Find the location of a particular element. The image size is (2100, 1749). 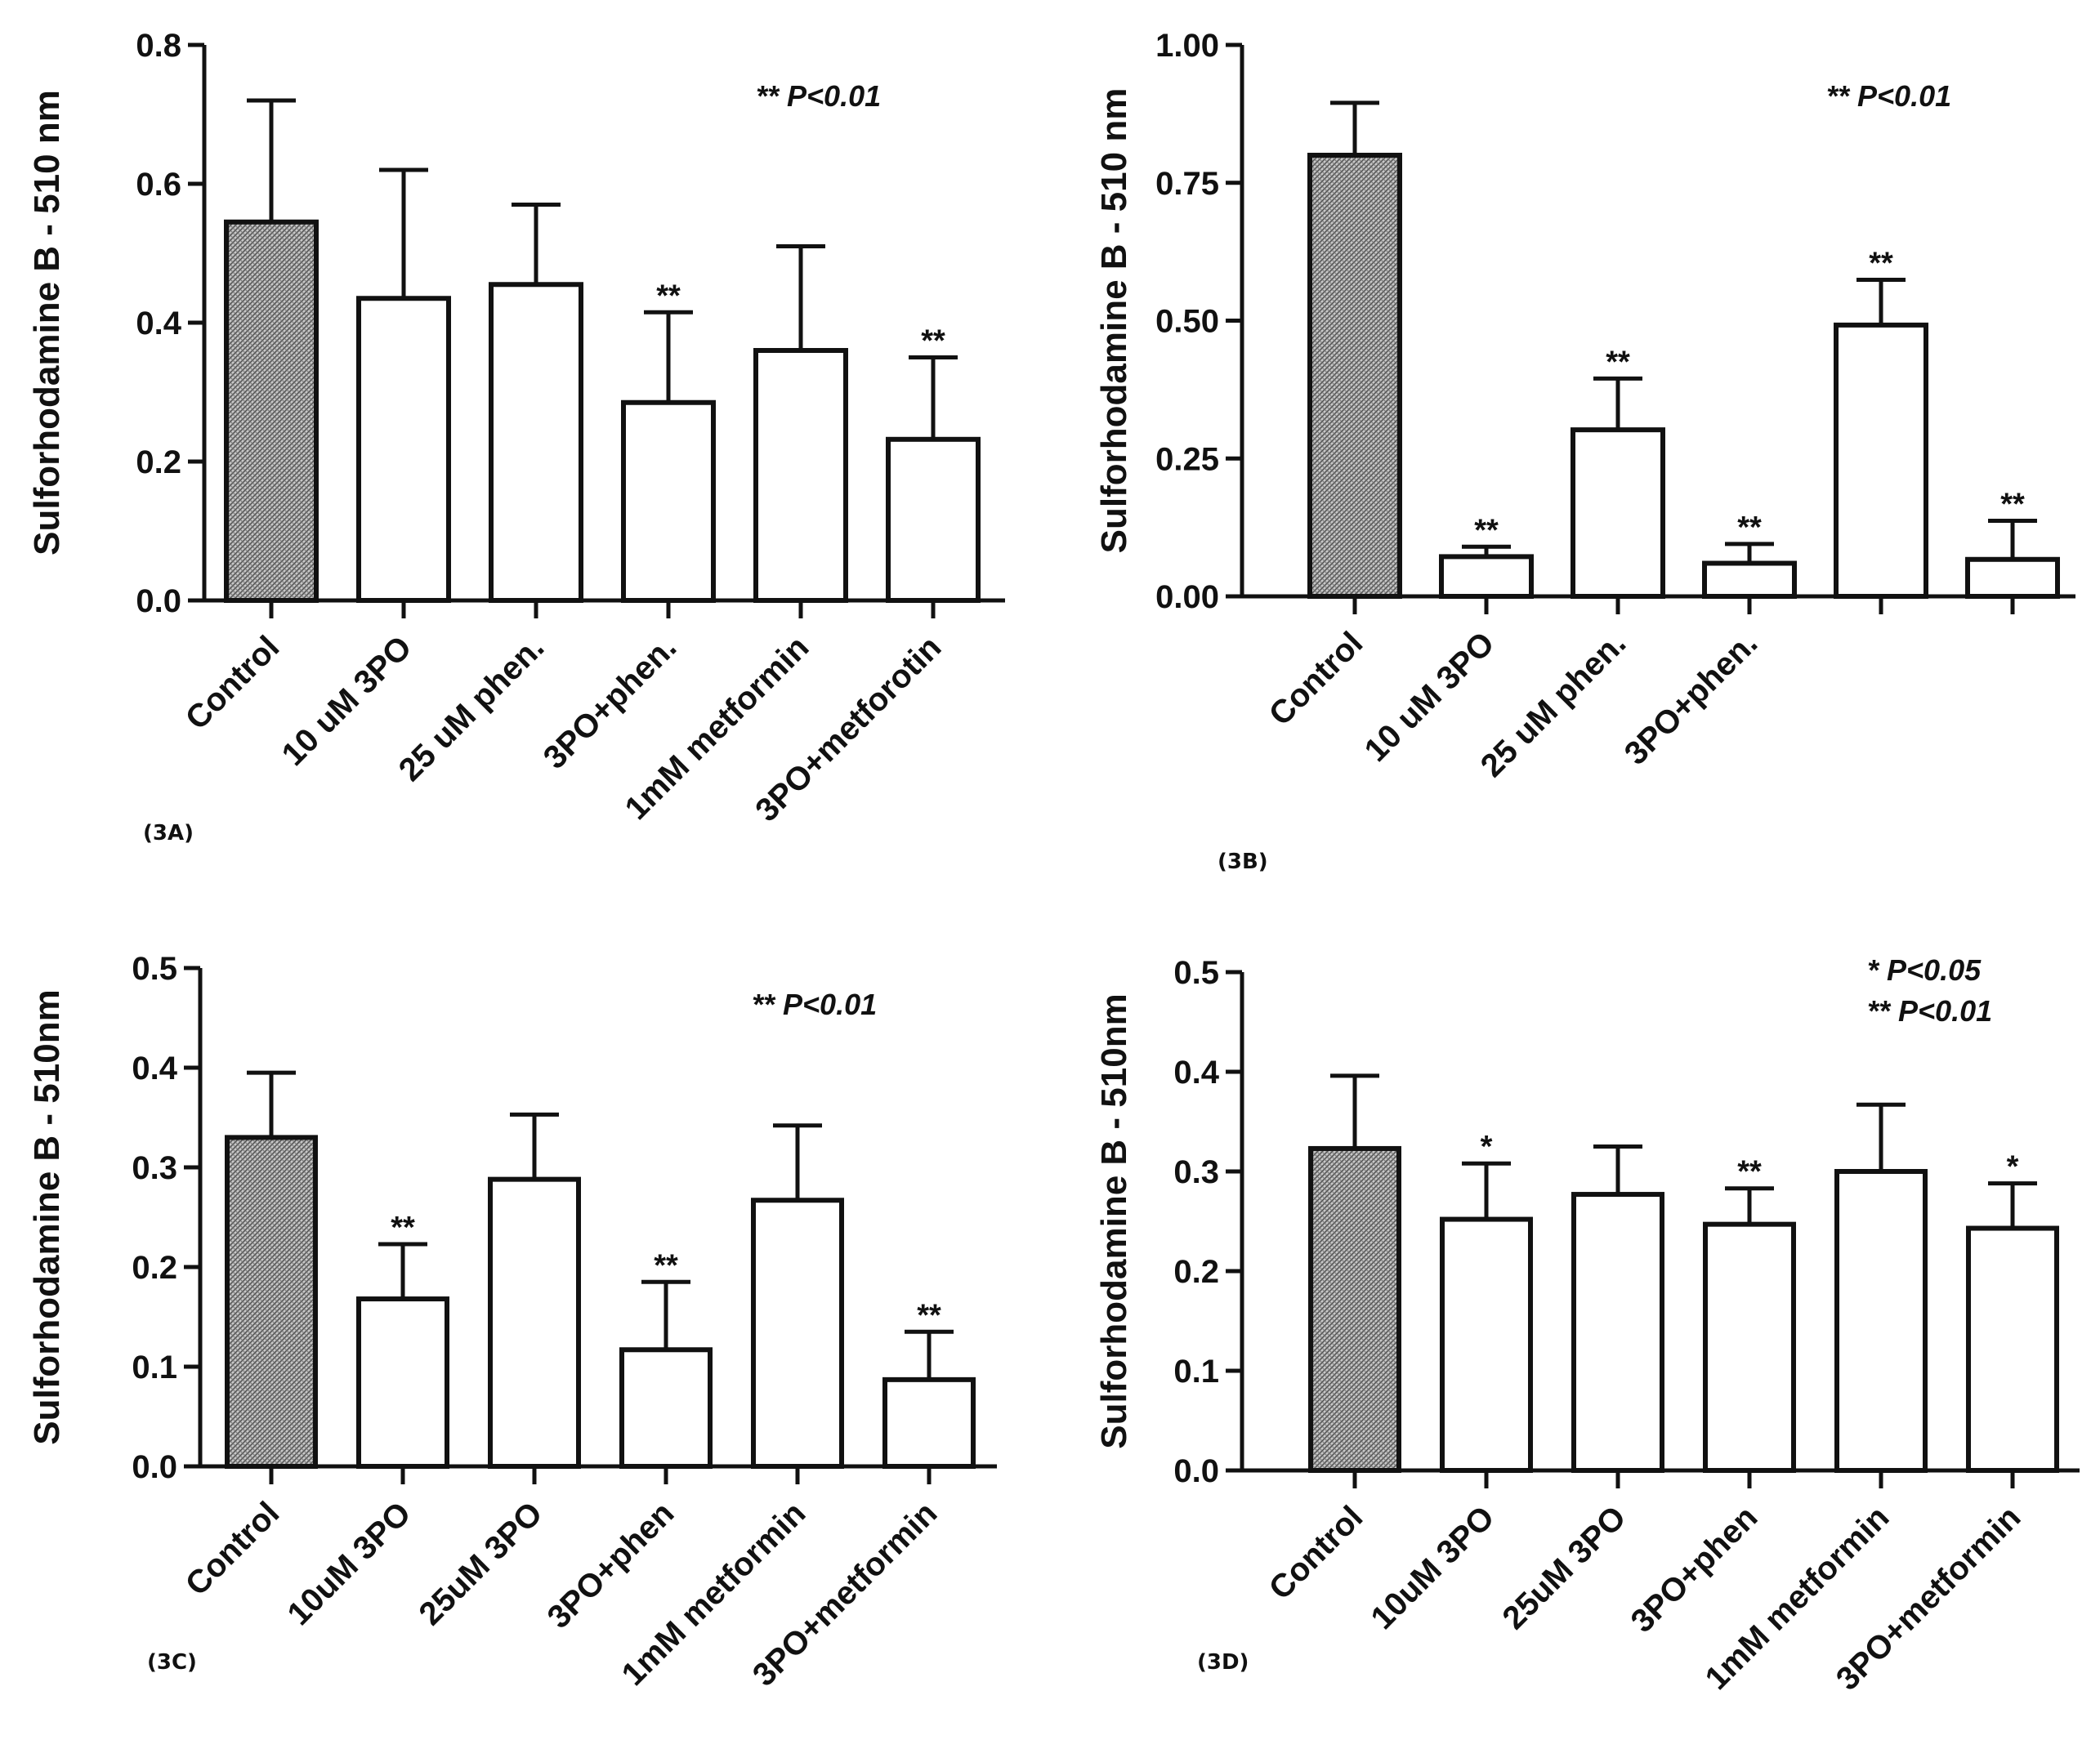

y-tick-label: 0.50 is located at coordinates (1187, 322).